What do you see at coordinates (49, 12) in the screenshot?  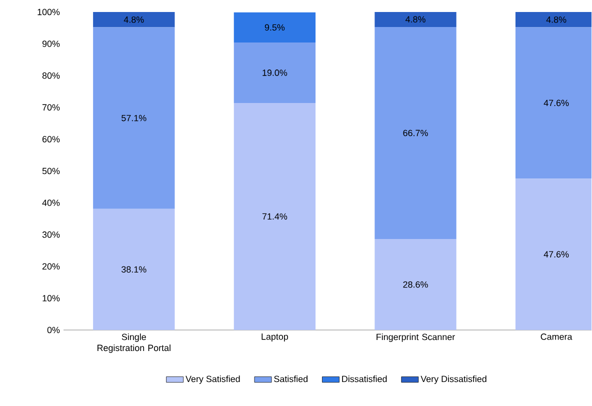 I see `y-tick-label: 100%` at bounding box center [49, 12].